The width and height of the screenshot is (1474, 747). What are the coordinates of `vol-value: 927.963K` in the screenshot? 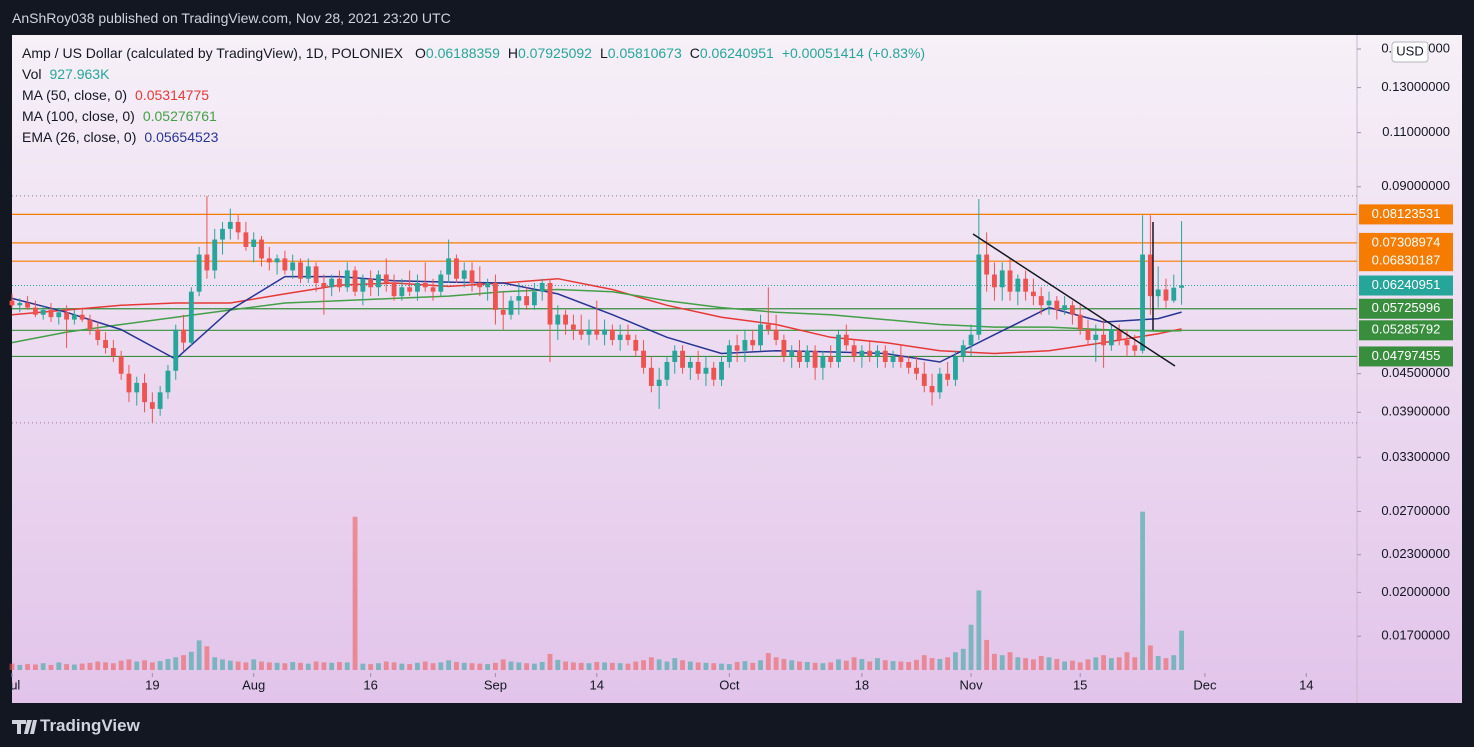 It's located at (79, 74).